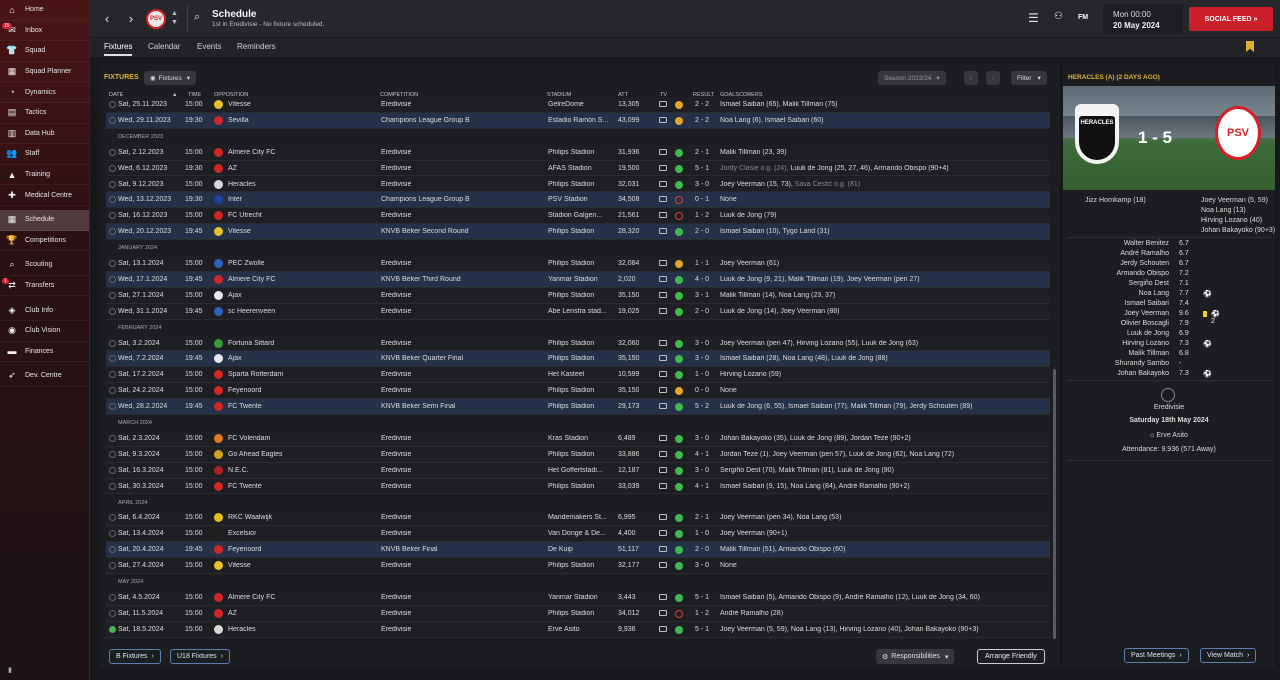 This screenshot has height=680, width=1280. Describe the element at coordinates (174, 18) in the screenshot. I see `club-switcher-icon: ▲ ▼` at that location.